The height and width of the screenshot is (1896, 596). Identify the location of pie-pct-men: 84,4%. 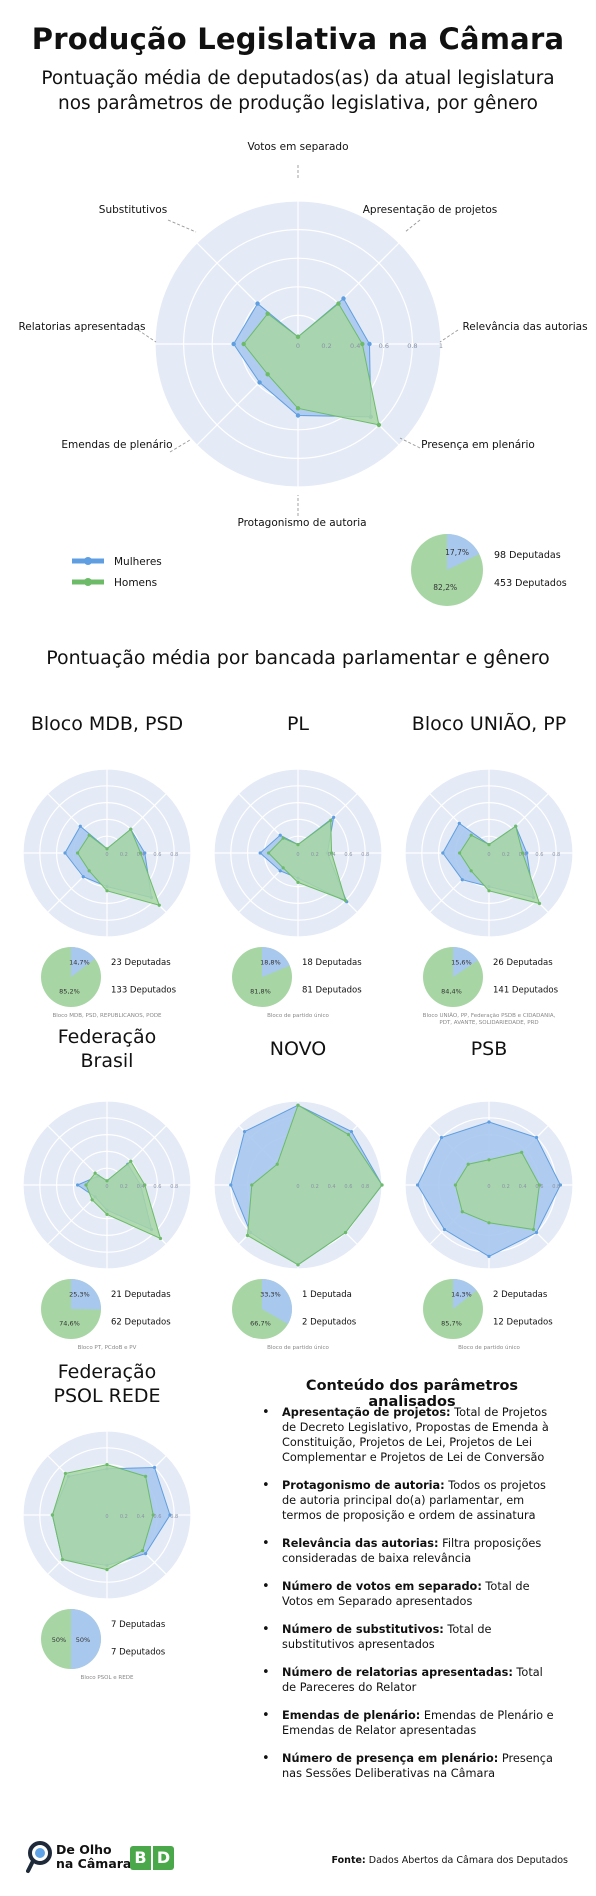
(451, 992).